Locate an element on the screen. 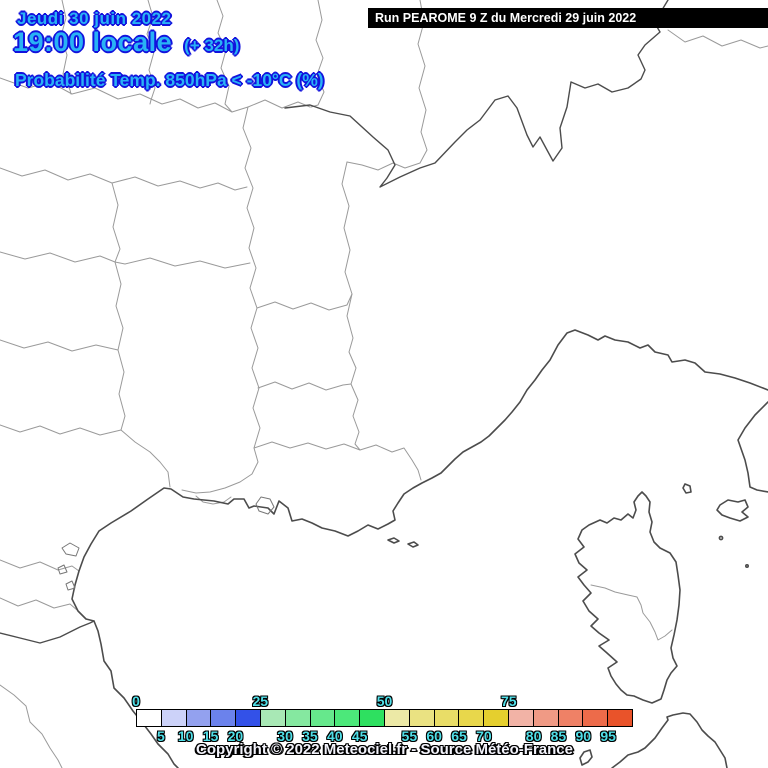  legend-tick-30: 30 is located at coordinates (285, 736).